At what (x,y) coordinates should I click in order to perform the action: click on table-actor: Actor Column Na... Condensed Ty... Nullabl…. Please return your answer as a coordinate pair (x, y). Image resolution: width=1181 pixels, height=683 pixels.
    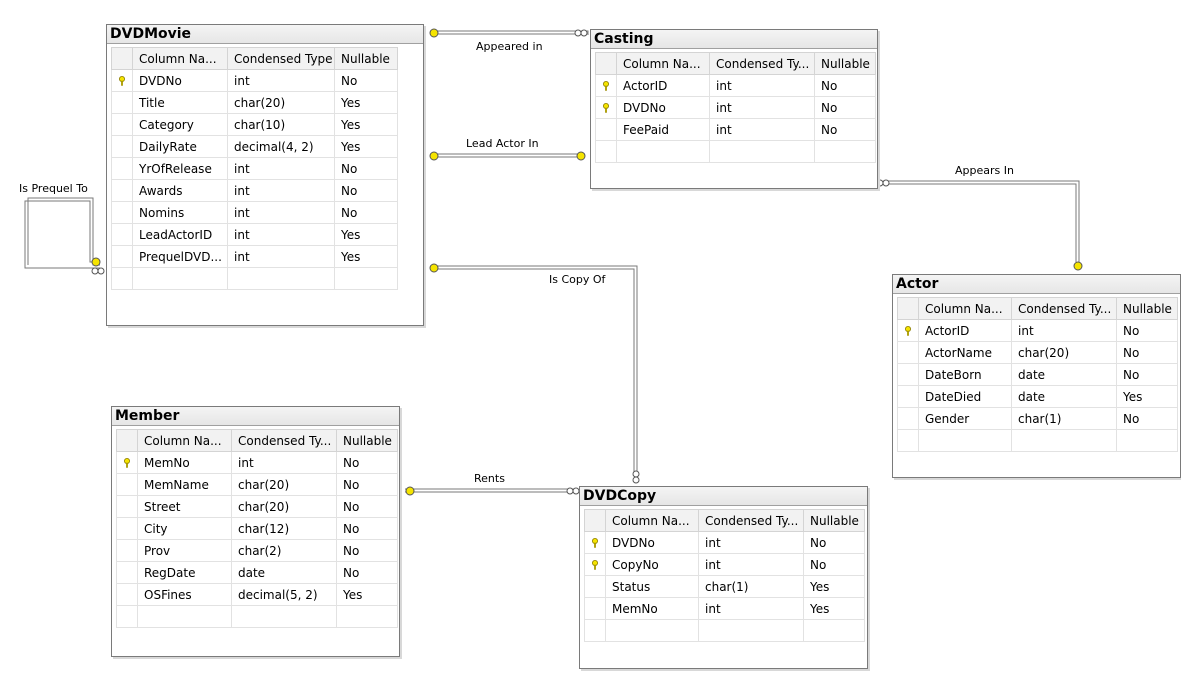
    Looking at the image, I should click on (1036, 376).